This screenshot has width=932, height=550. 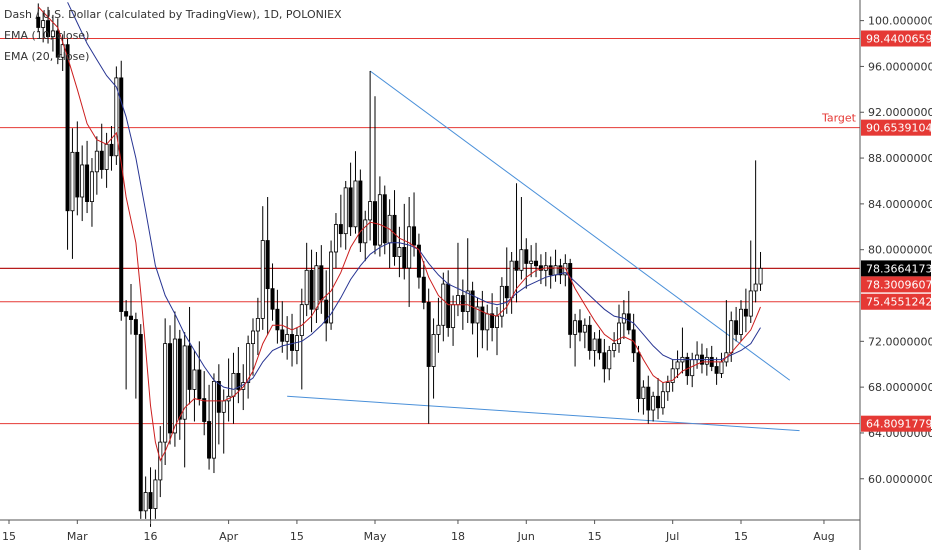 What do you see at coordinates (375, 536) in the screenshot?
I see `x-tick-label: May` at bounding box center [375, 536].